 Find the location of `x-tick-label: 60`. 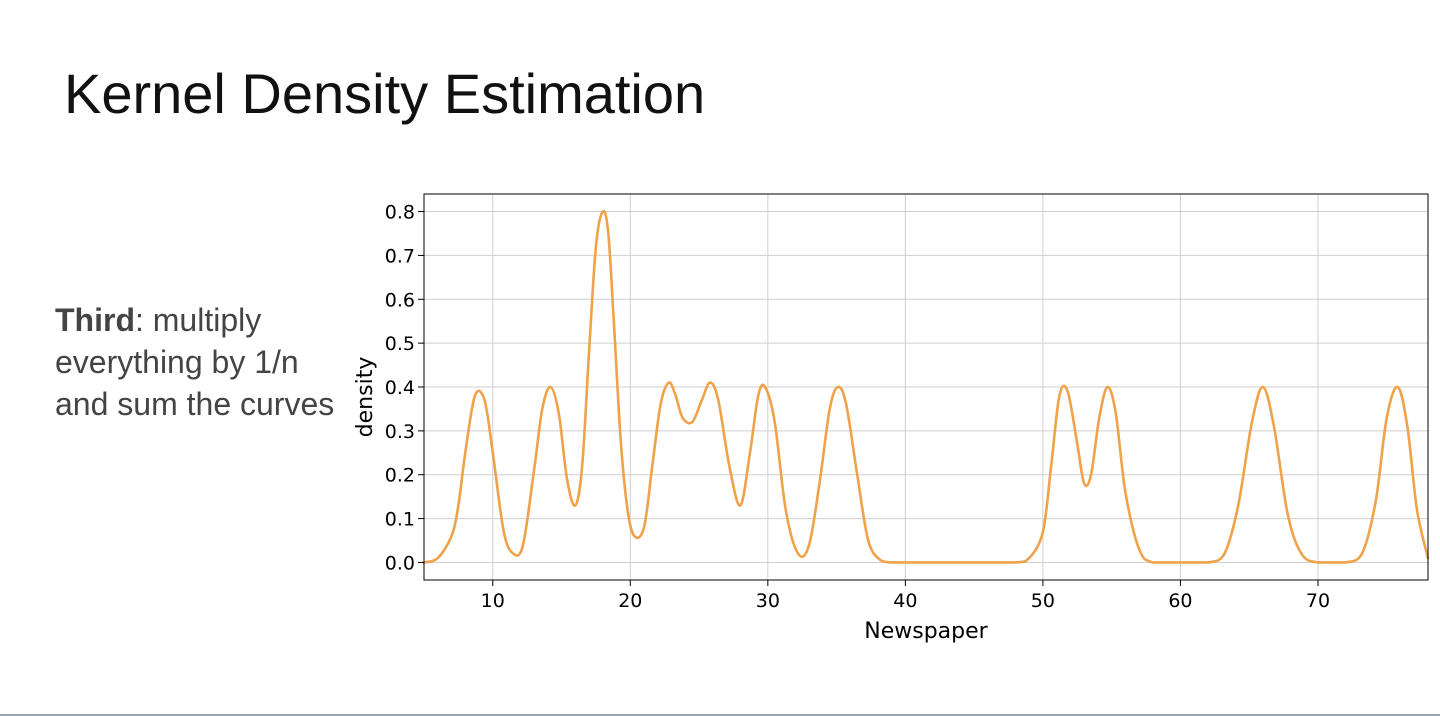

x-tick-label: 60 is located at coordinates (1180, 601).